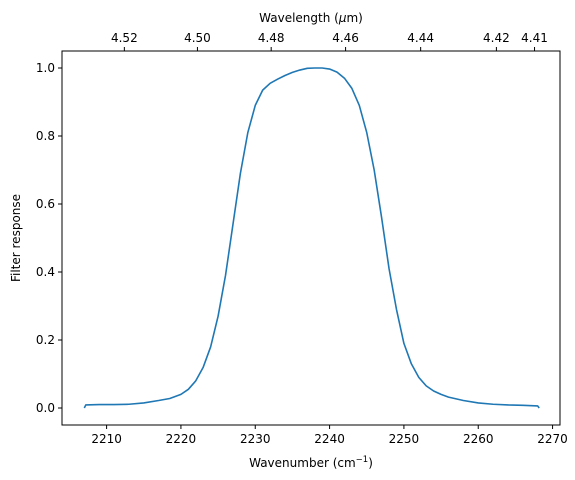 This screenshot has width=575, height=480. What do you see at coordinates (255, 439) in the screenshot?
I see `x-tick-label: 2230` at bounding box center [255, 439].